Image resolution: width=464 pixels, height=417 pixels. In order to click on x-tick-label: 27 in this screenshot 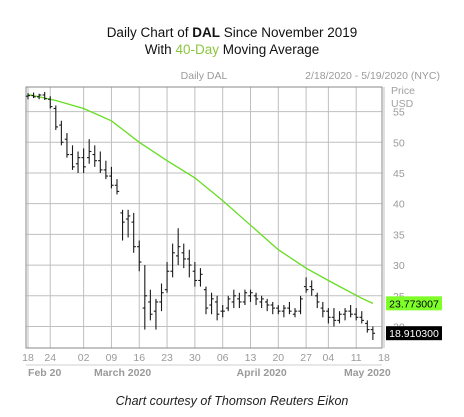, I will do `click(306, 358)`.